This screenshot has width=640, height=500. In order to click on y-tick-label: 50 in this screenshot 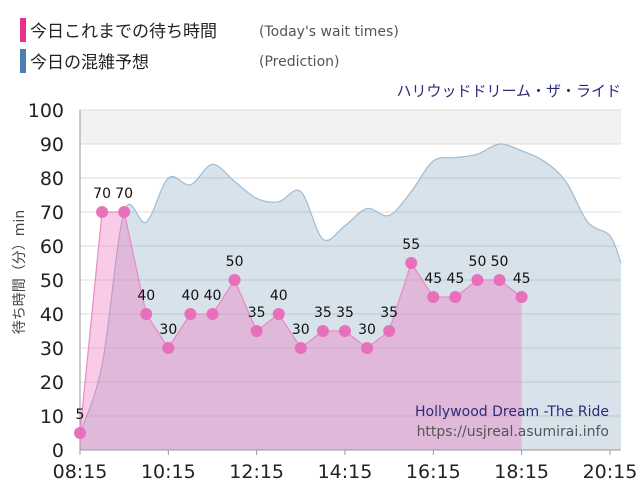, I will do `click(52, 281)`.